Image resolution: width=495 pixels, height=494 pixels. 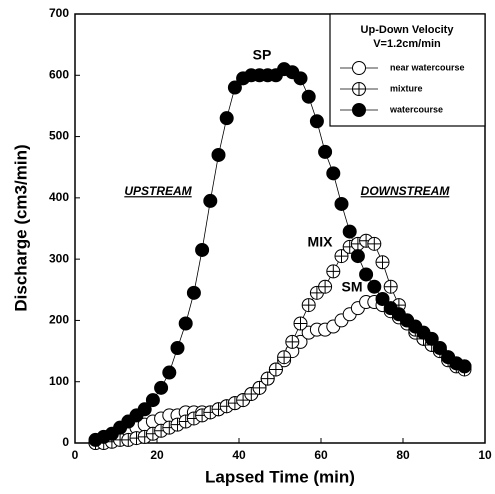 I want to click on annotation: SP, so click(x=262, y=55).